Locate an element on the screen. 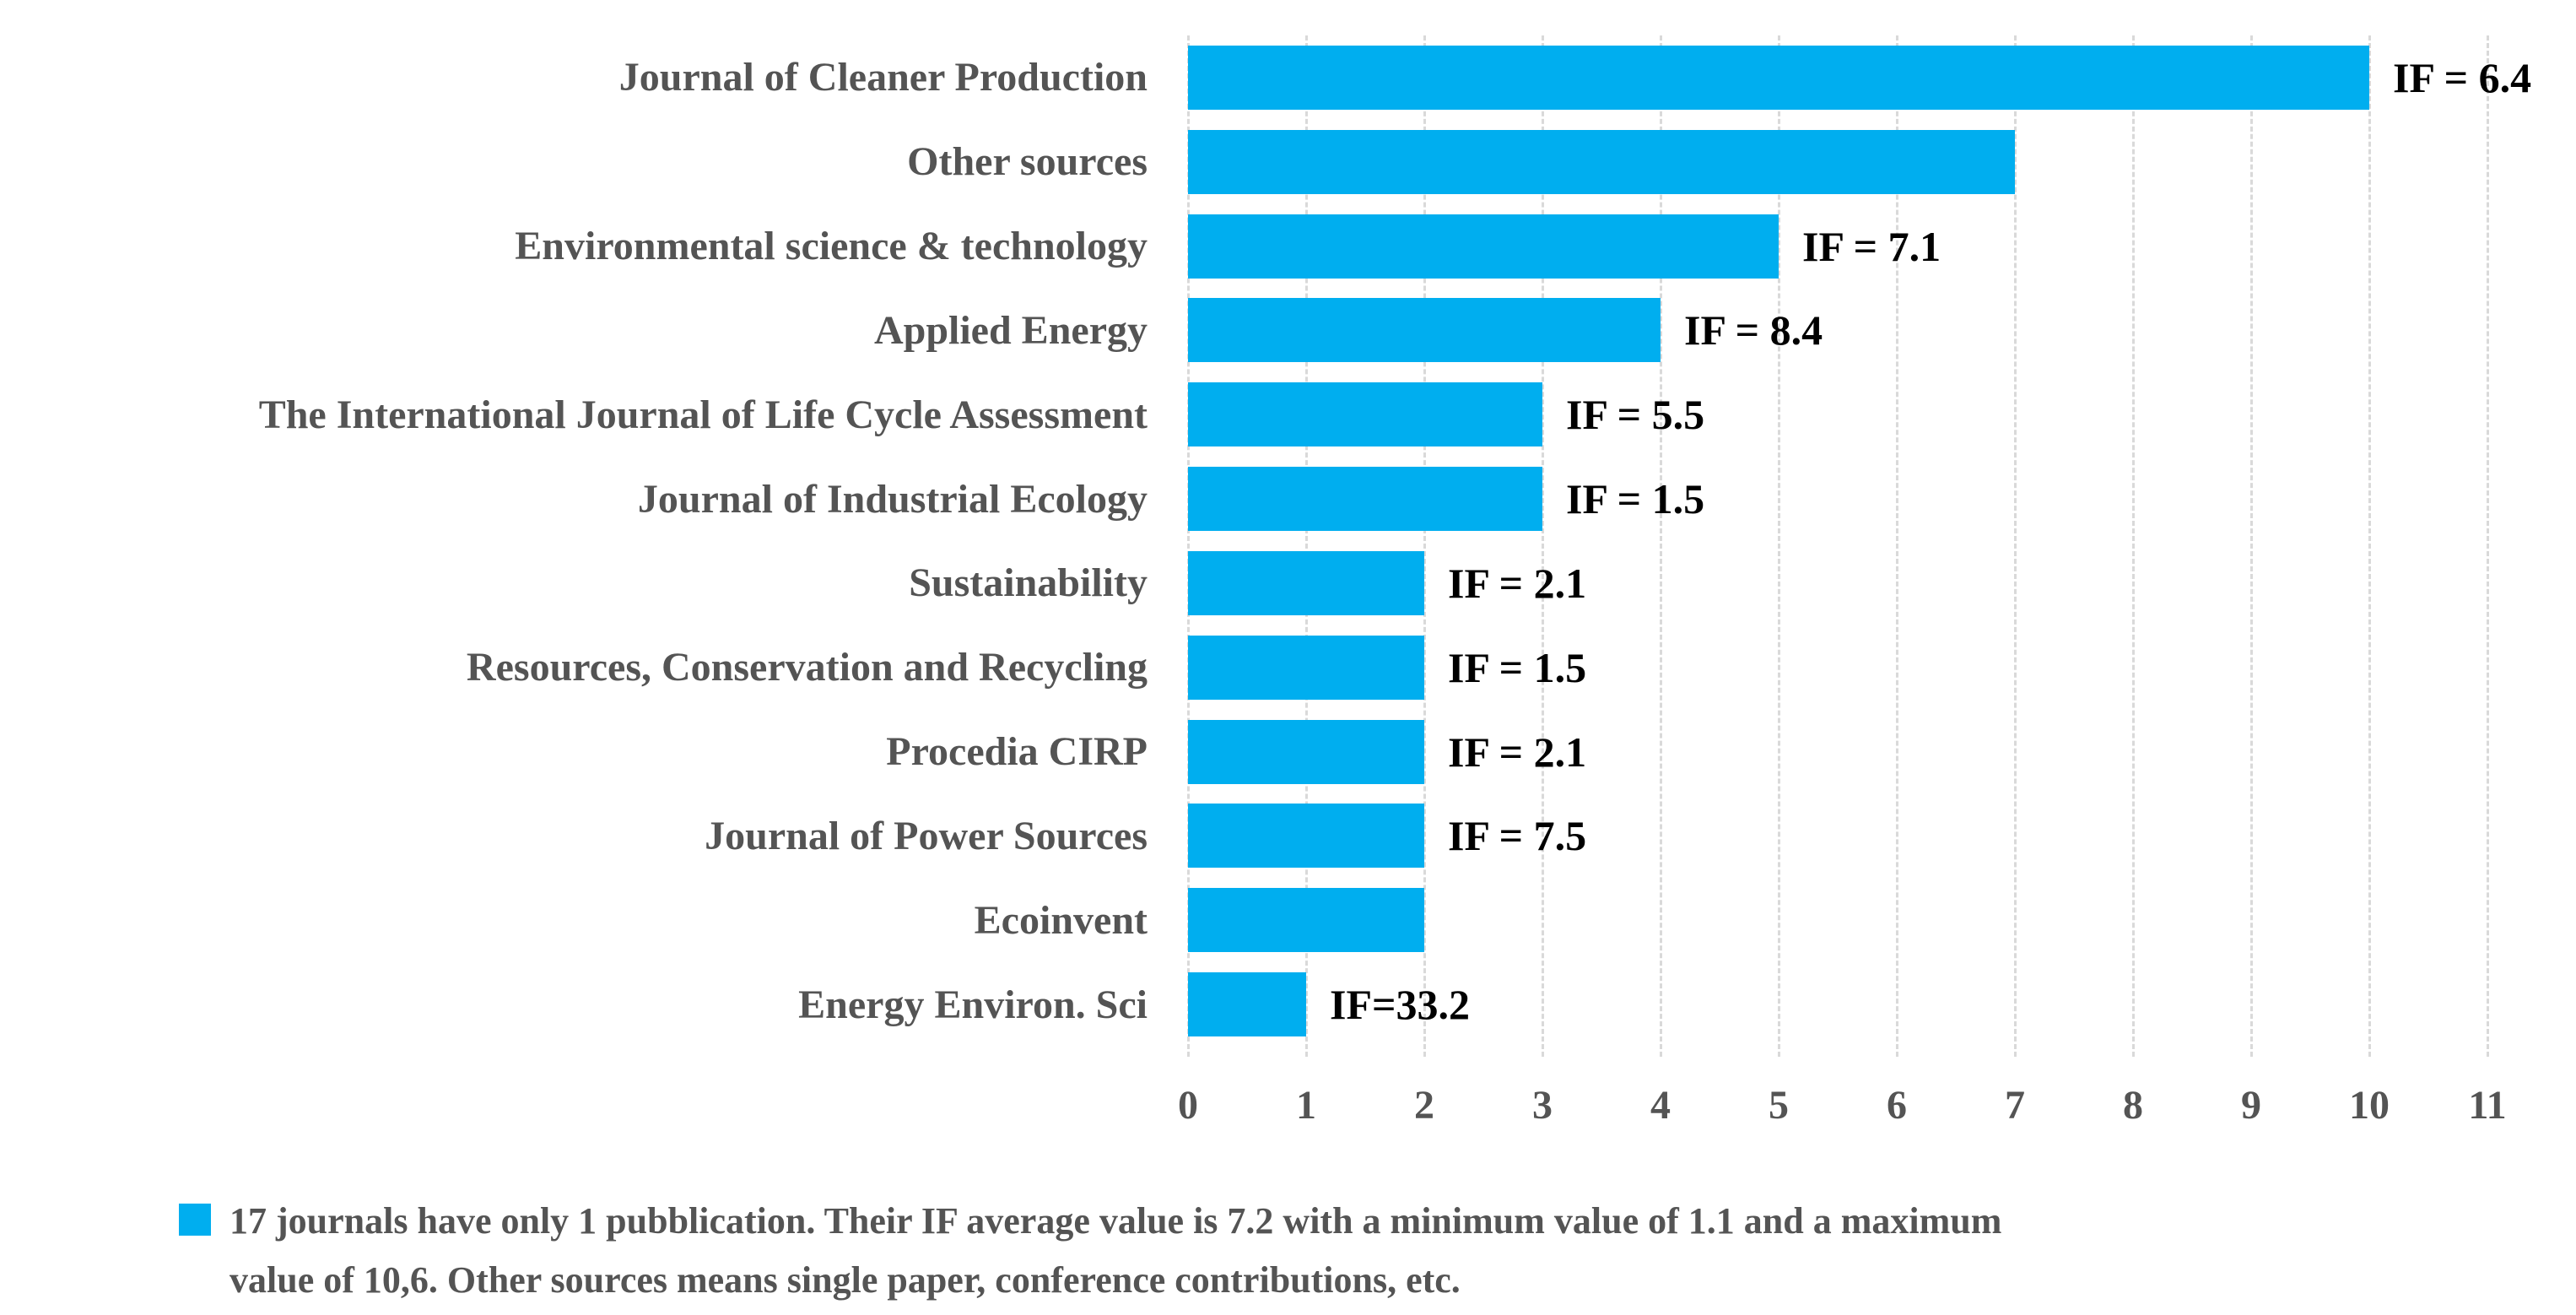 The image size is (2576, 1315). bar-value-label: IF = 7.1 is located at coordinates (1871, 246).